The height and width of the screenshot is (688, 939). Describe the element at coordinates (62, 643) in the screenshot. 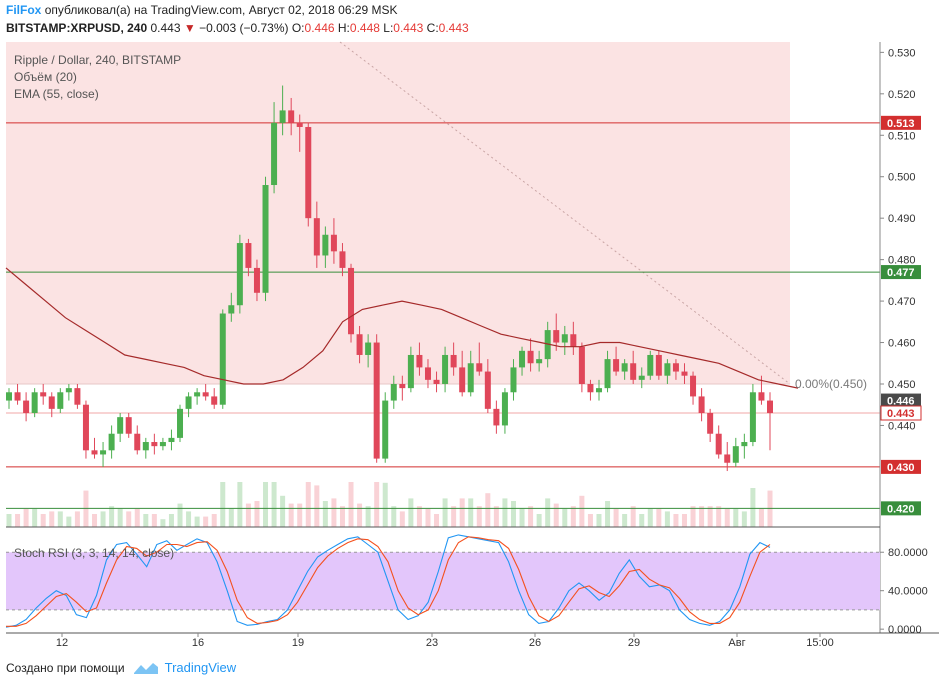

I see `time-tick-label: 12` at that location.